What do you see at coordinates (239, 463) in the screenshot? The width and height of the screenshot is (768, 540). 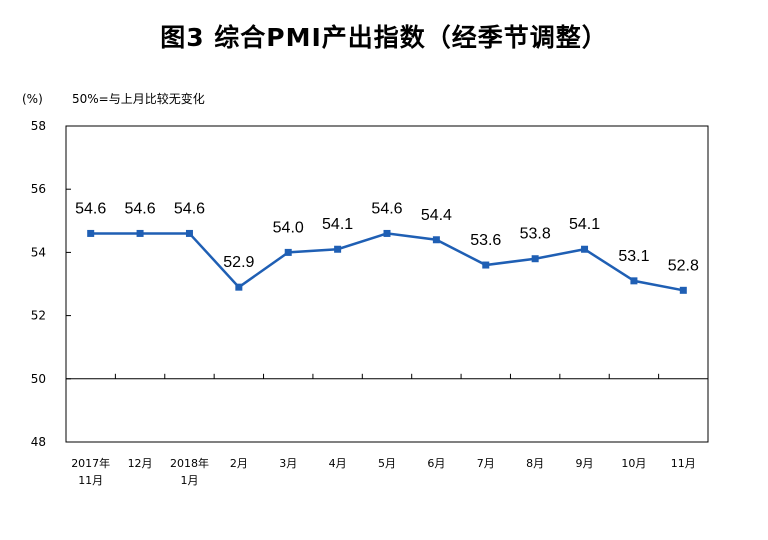 I see `x-tick-label: 2月` at bounding box center [239, 463].